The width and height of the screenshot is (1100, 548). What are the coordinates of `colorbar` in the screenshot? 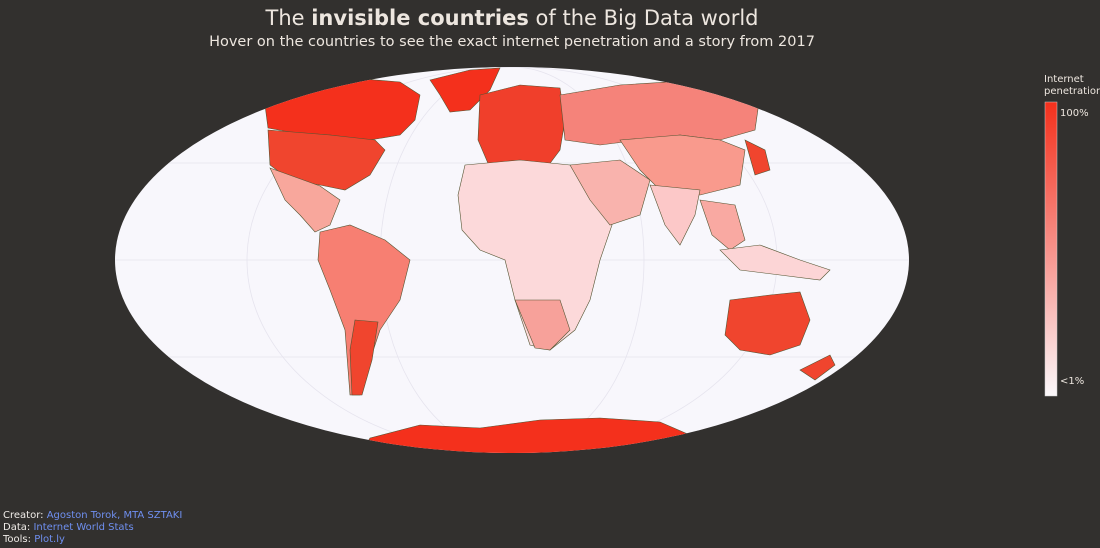 It's located at (1051, 249).